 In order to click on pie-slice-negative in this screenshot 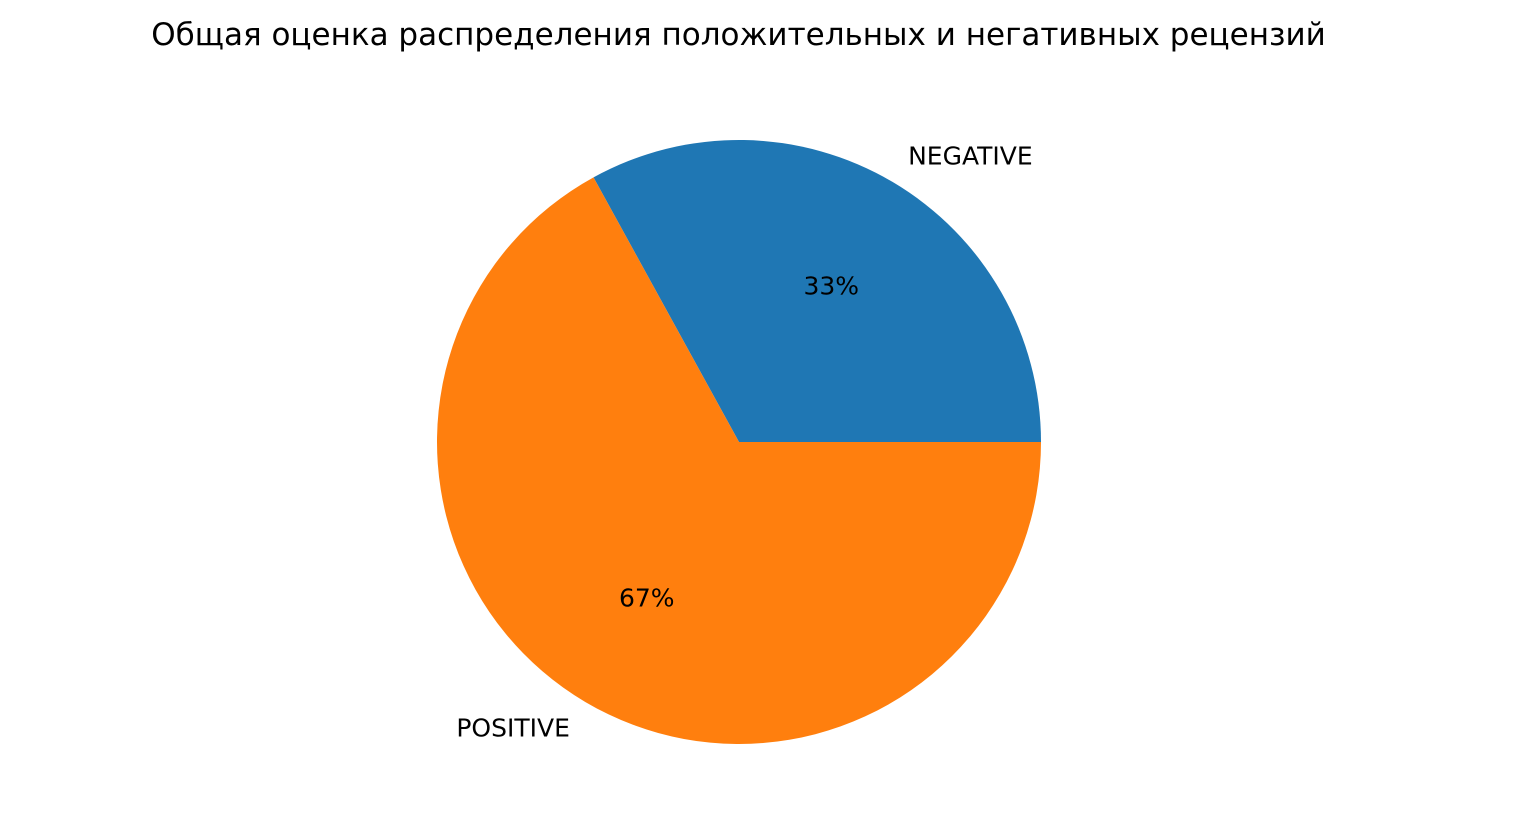, I will do `click(817, 290)`.